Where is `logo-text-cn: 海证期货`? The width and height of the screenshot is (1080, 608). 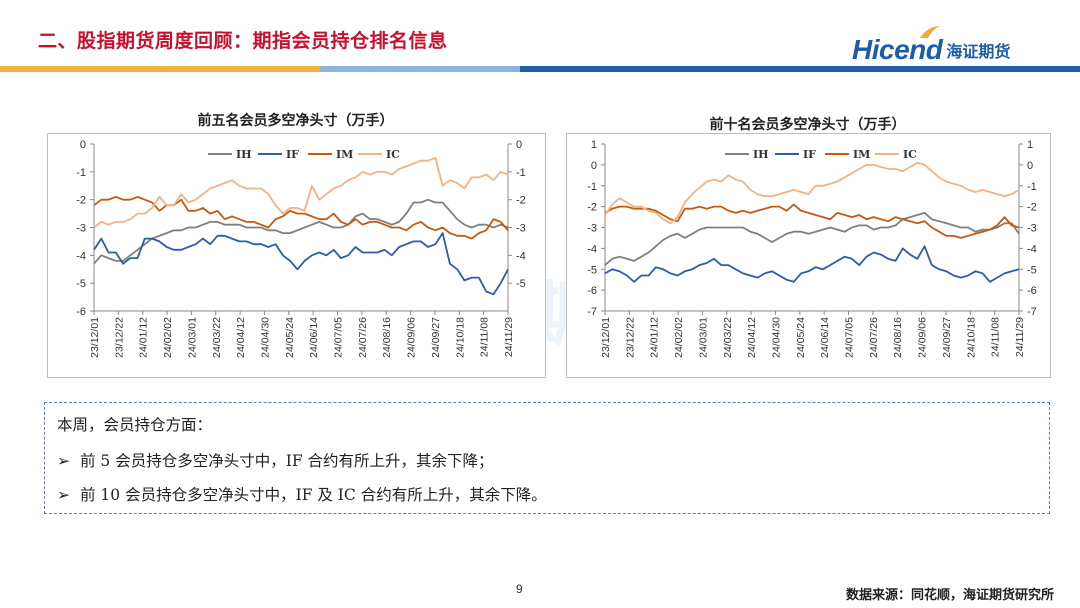 logo-text-cn: 海证期货 is located at coordinates (978, 51).